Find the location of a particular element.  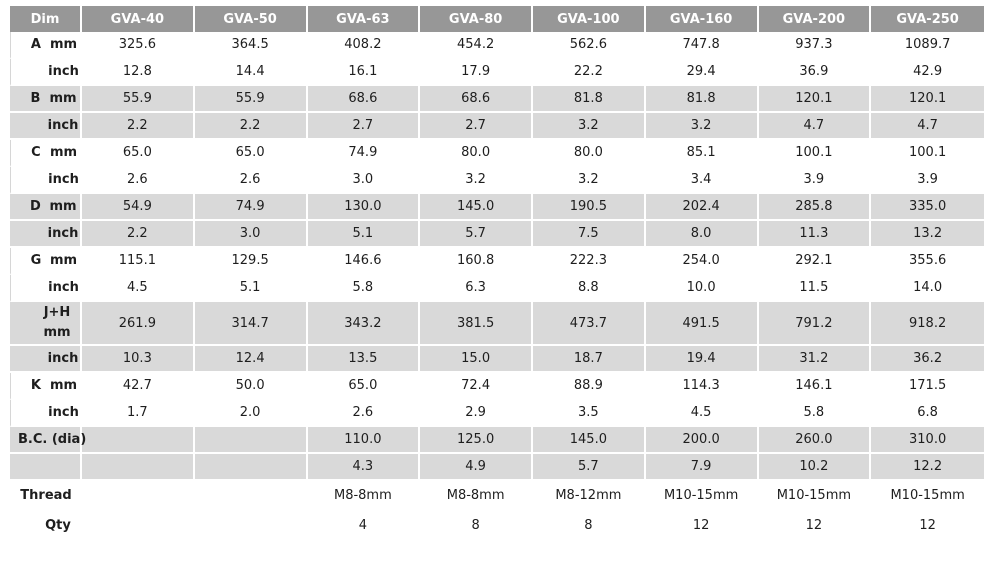

table-cell: 491.5 is located at coordinates (702, 324).